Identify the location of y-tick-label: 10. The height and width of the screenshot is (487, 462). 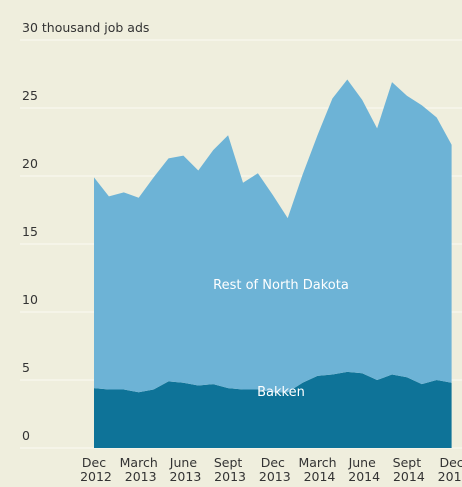
(30, 299).